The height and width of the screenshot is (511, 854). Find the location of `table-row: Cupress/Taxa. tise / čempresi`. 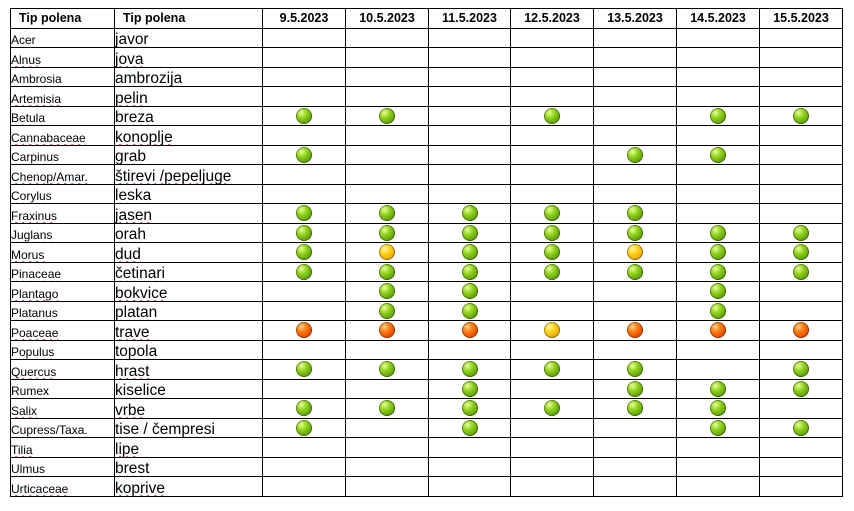

table-row: Cupress/Taxa. tise / čempresi is located at coordinates (426, 427).